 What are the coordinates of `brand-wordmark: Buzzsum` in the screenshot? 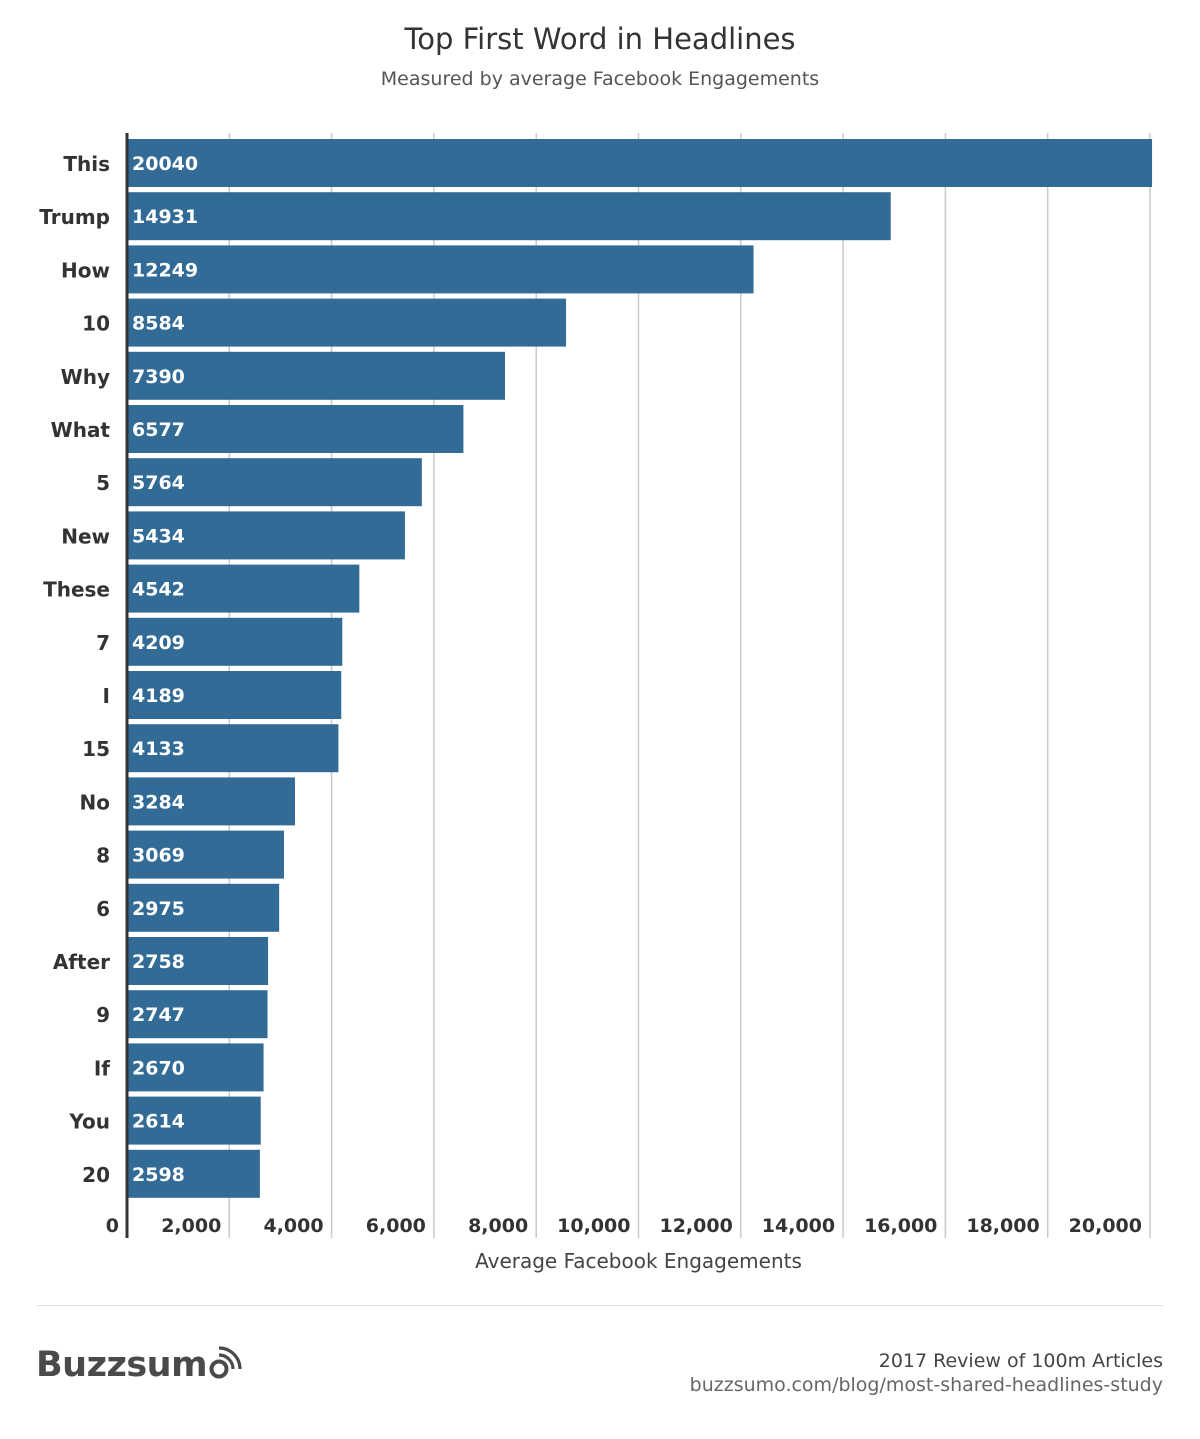 It's located at (122, 1365).